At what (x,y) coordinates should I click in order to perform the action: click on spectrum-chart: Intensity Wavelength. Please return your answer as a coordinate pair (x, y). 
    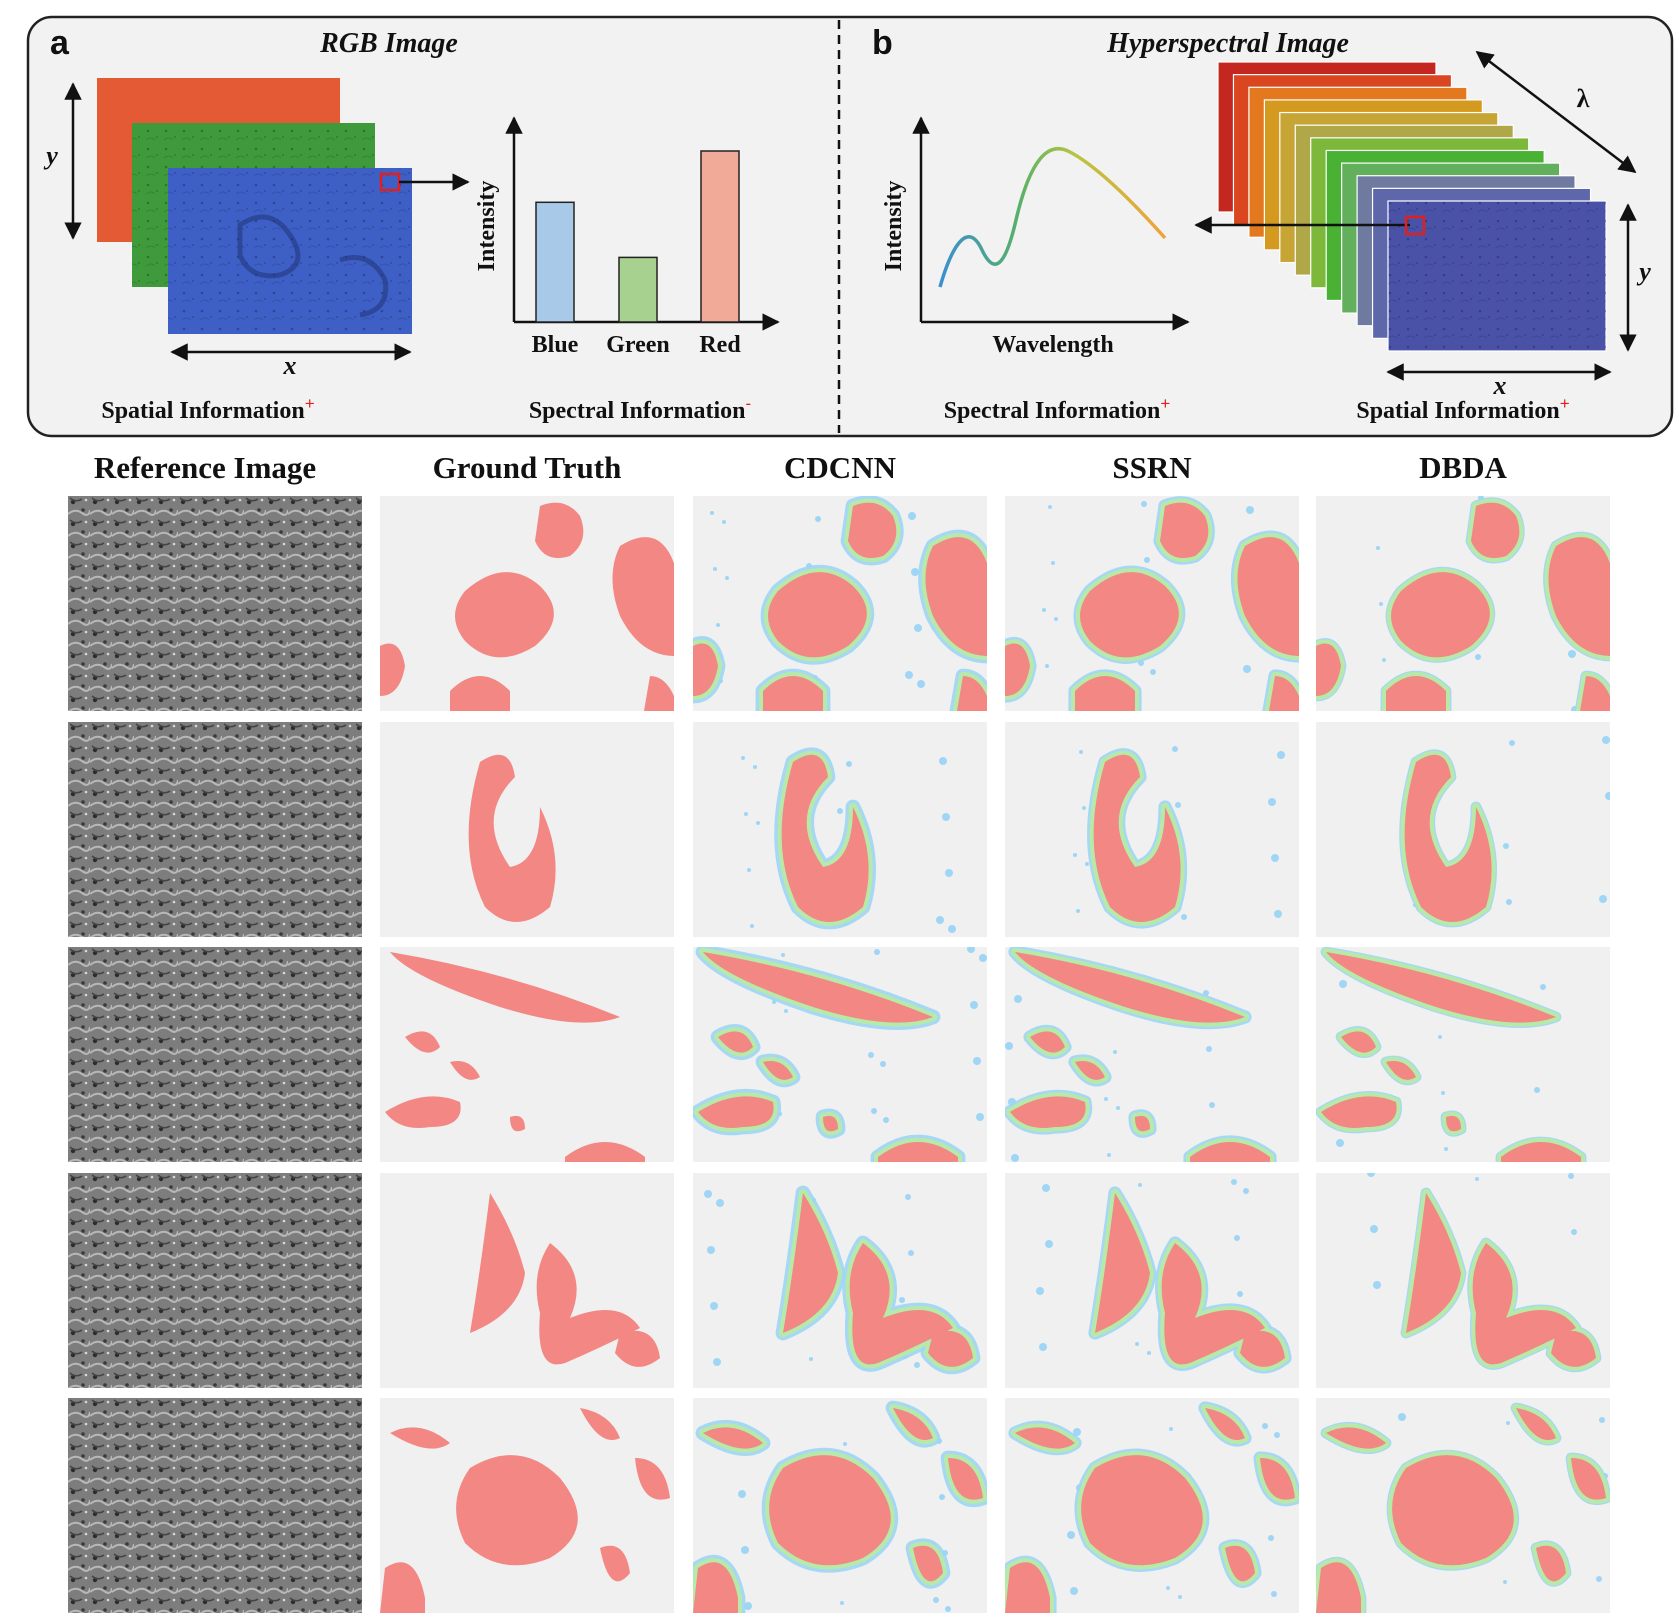
    Looking at the image, I should click on (1035, 237).